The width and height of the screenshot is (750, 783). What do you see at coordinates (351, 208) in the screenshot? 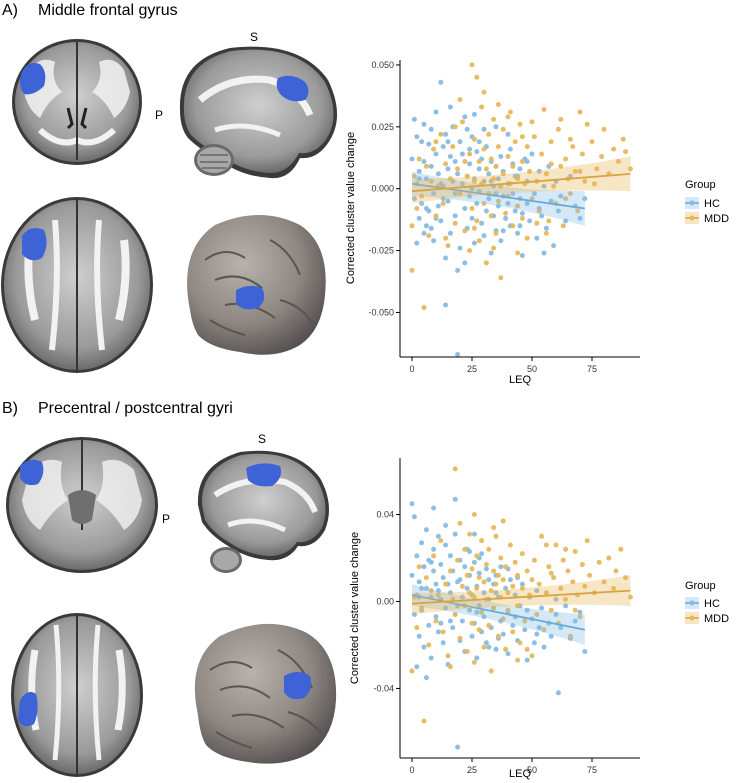
I see `plot-a-y-label: Corrected cluster value change` at bounding box center [351, 208].